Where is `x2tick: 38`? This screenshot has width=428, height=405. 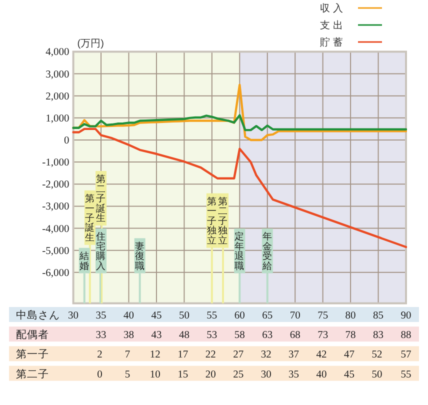 x2tick: 38 is located at coordinates (129, 336).